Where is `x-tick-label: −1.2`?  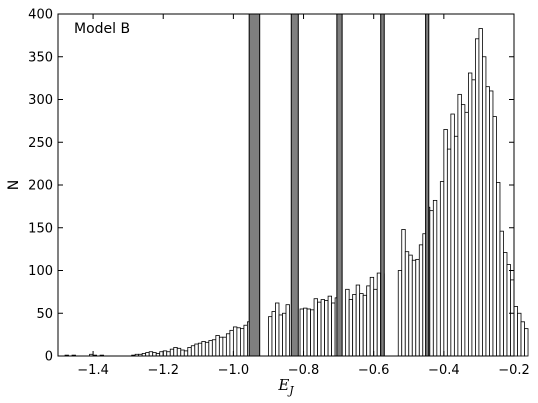 x-tick-label: −1.2 is located at coordinates (163, 370).